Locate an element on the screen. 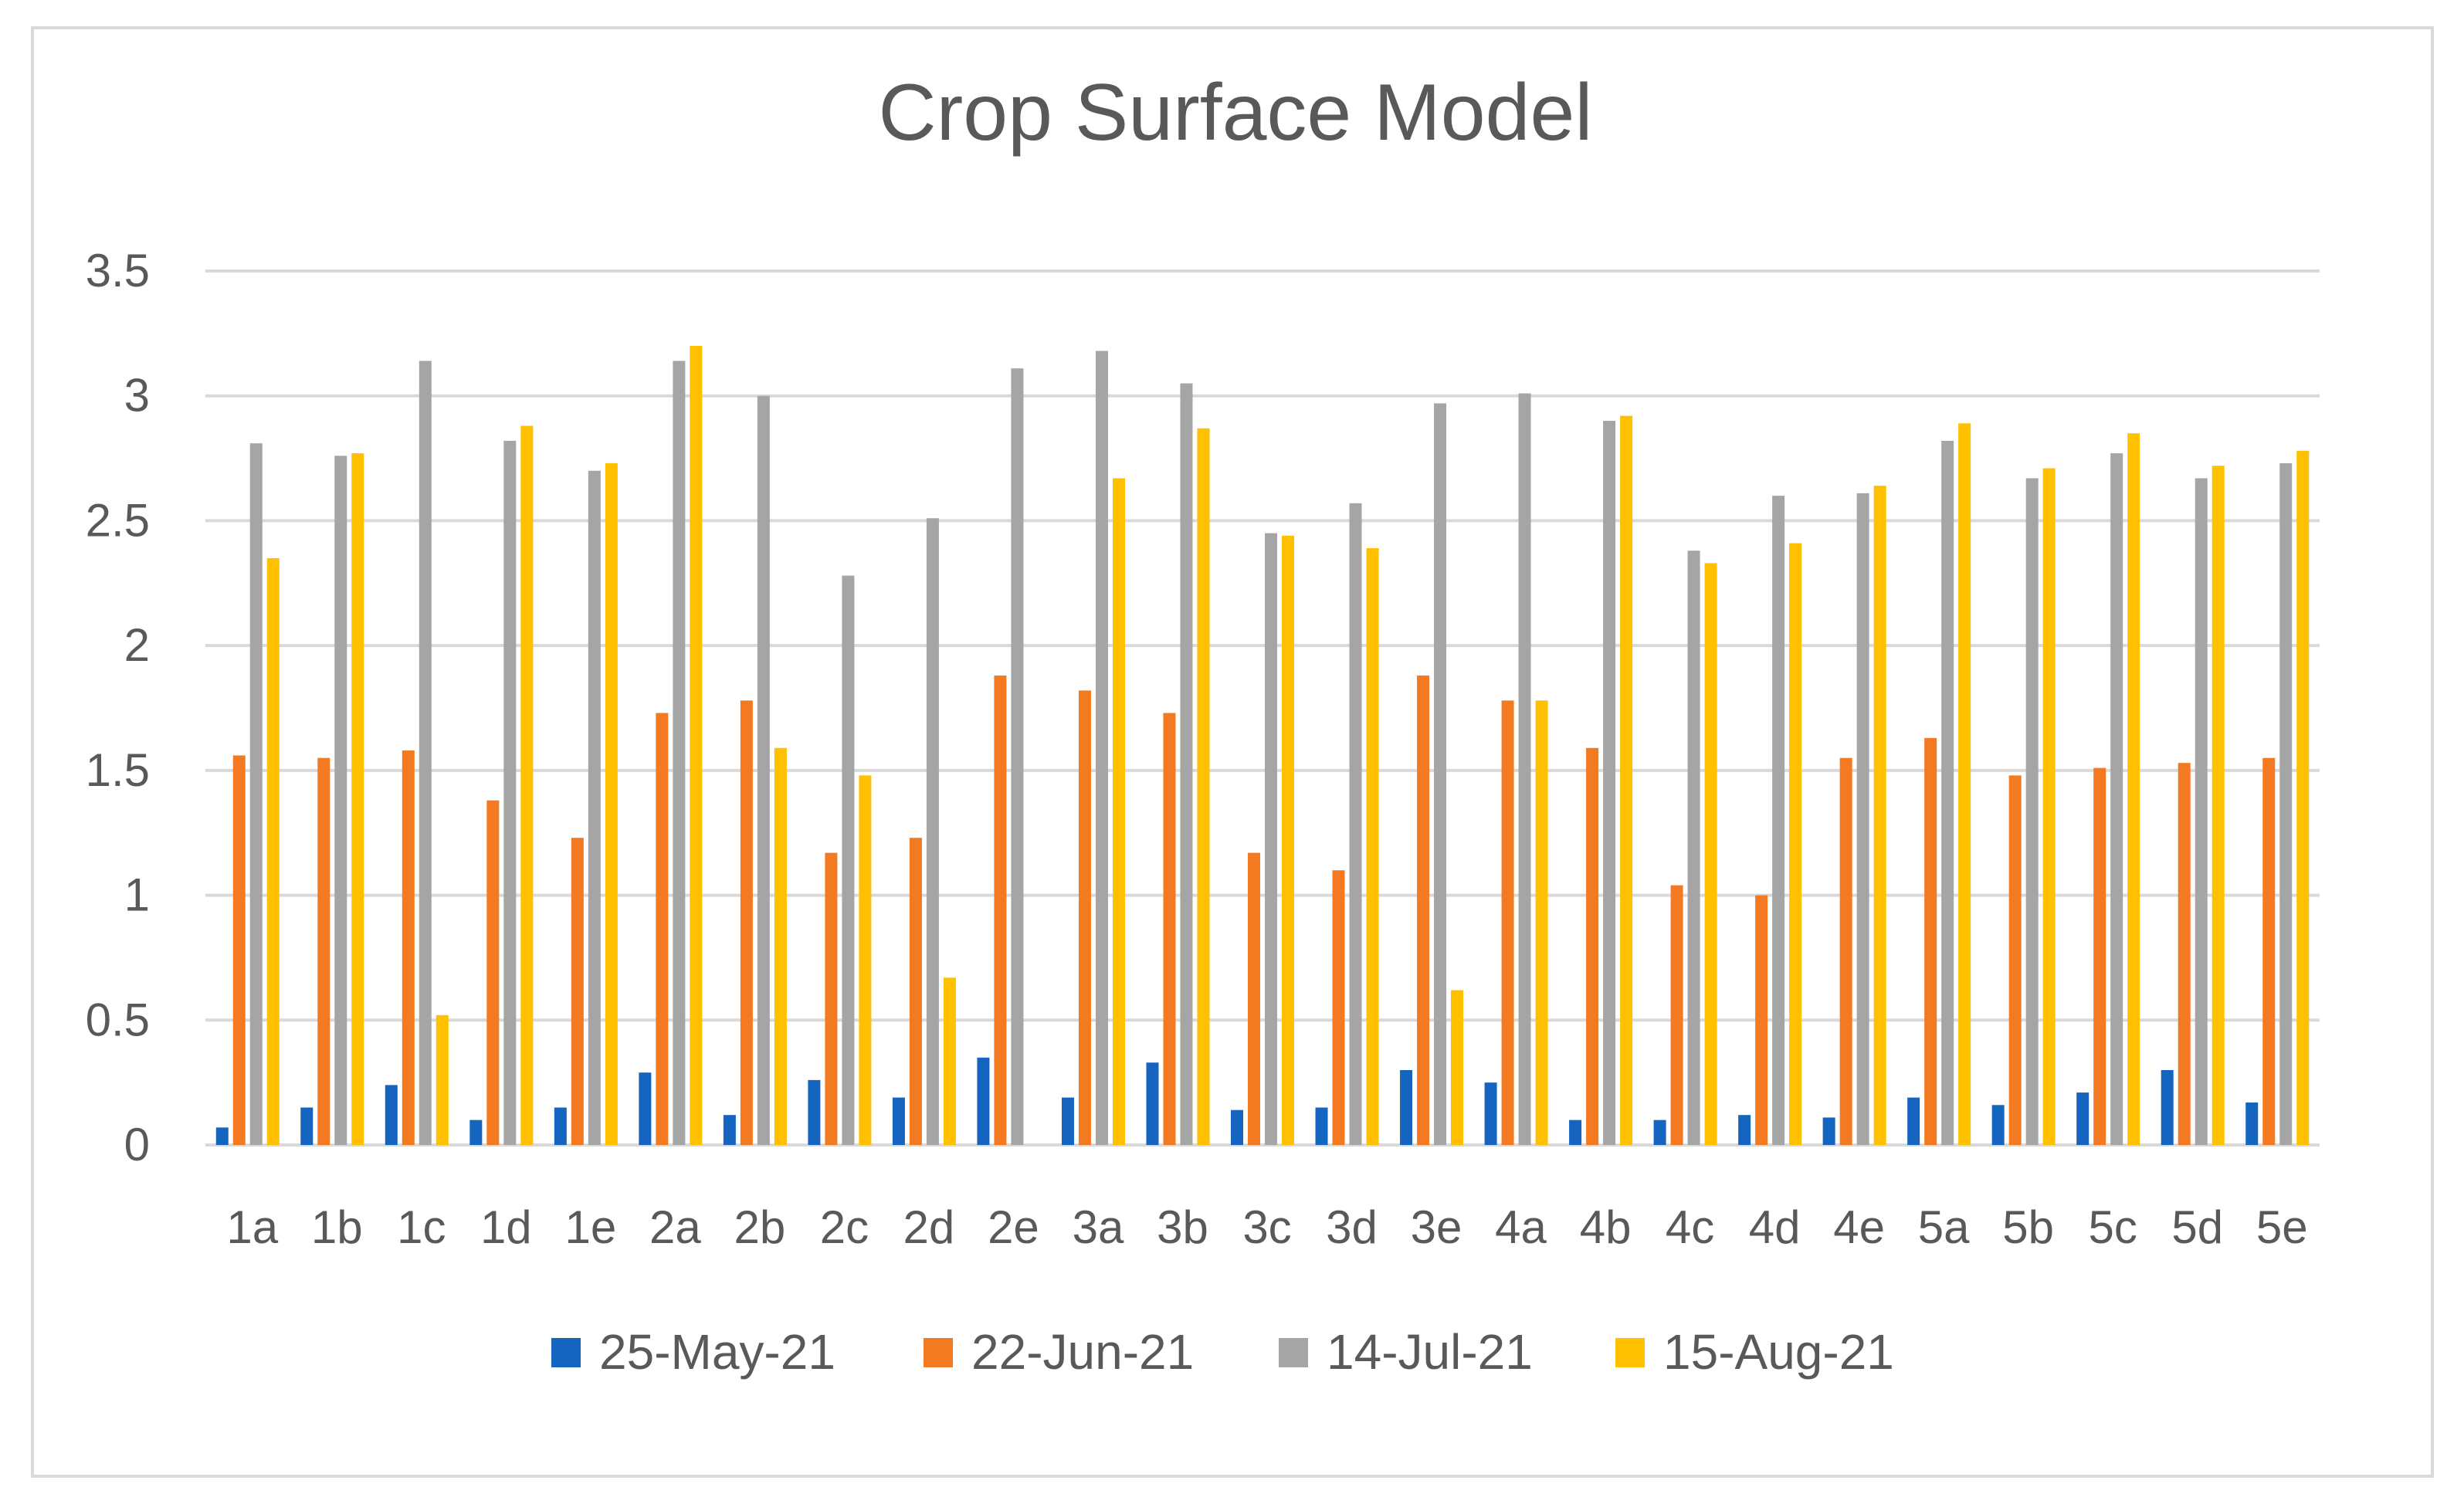 The image size is (2464, 1504). bar-14-Jul-21-3b is located at coordinates (1186, 764).